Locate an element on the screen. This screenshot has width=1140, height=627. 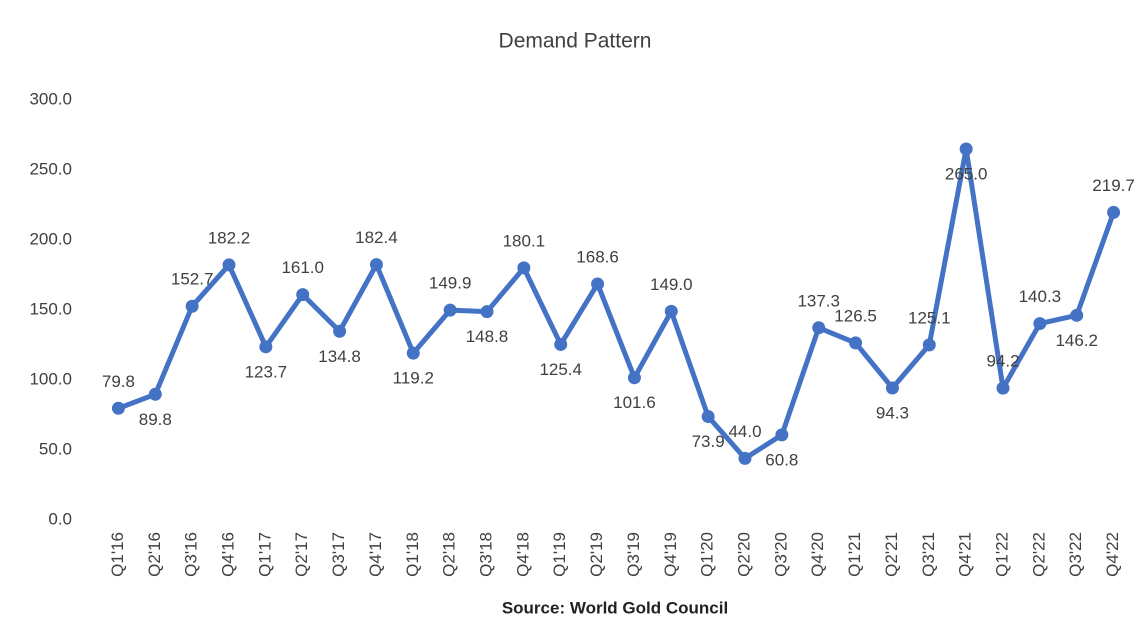
data-label: 134.8 is located at coordinates (339, 356).